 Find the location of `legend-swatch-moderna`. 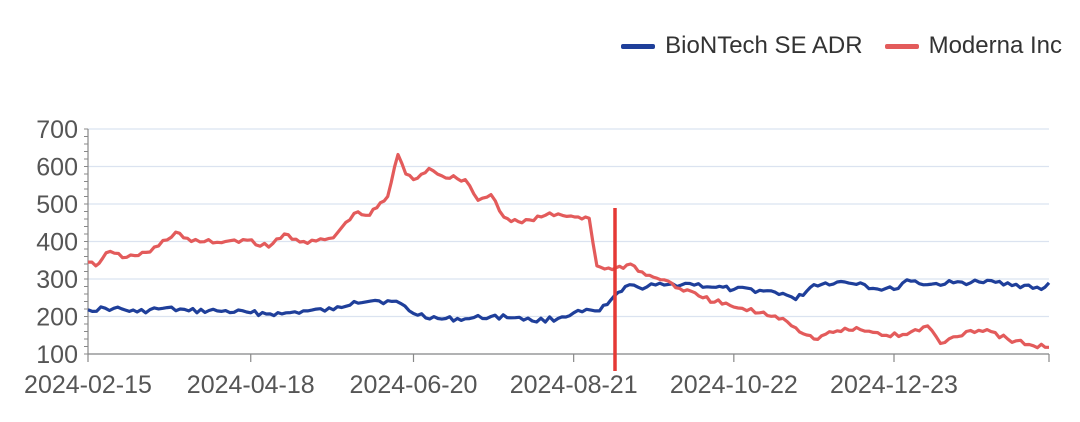

legend-swatch-moderna is located at coordinates (901, 46).